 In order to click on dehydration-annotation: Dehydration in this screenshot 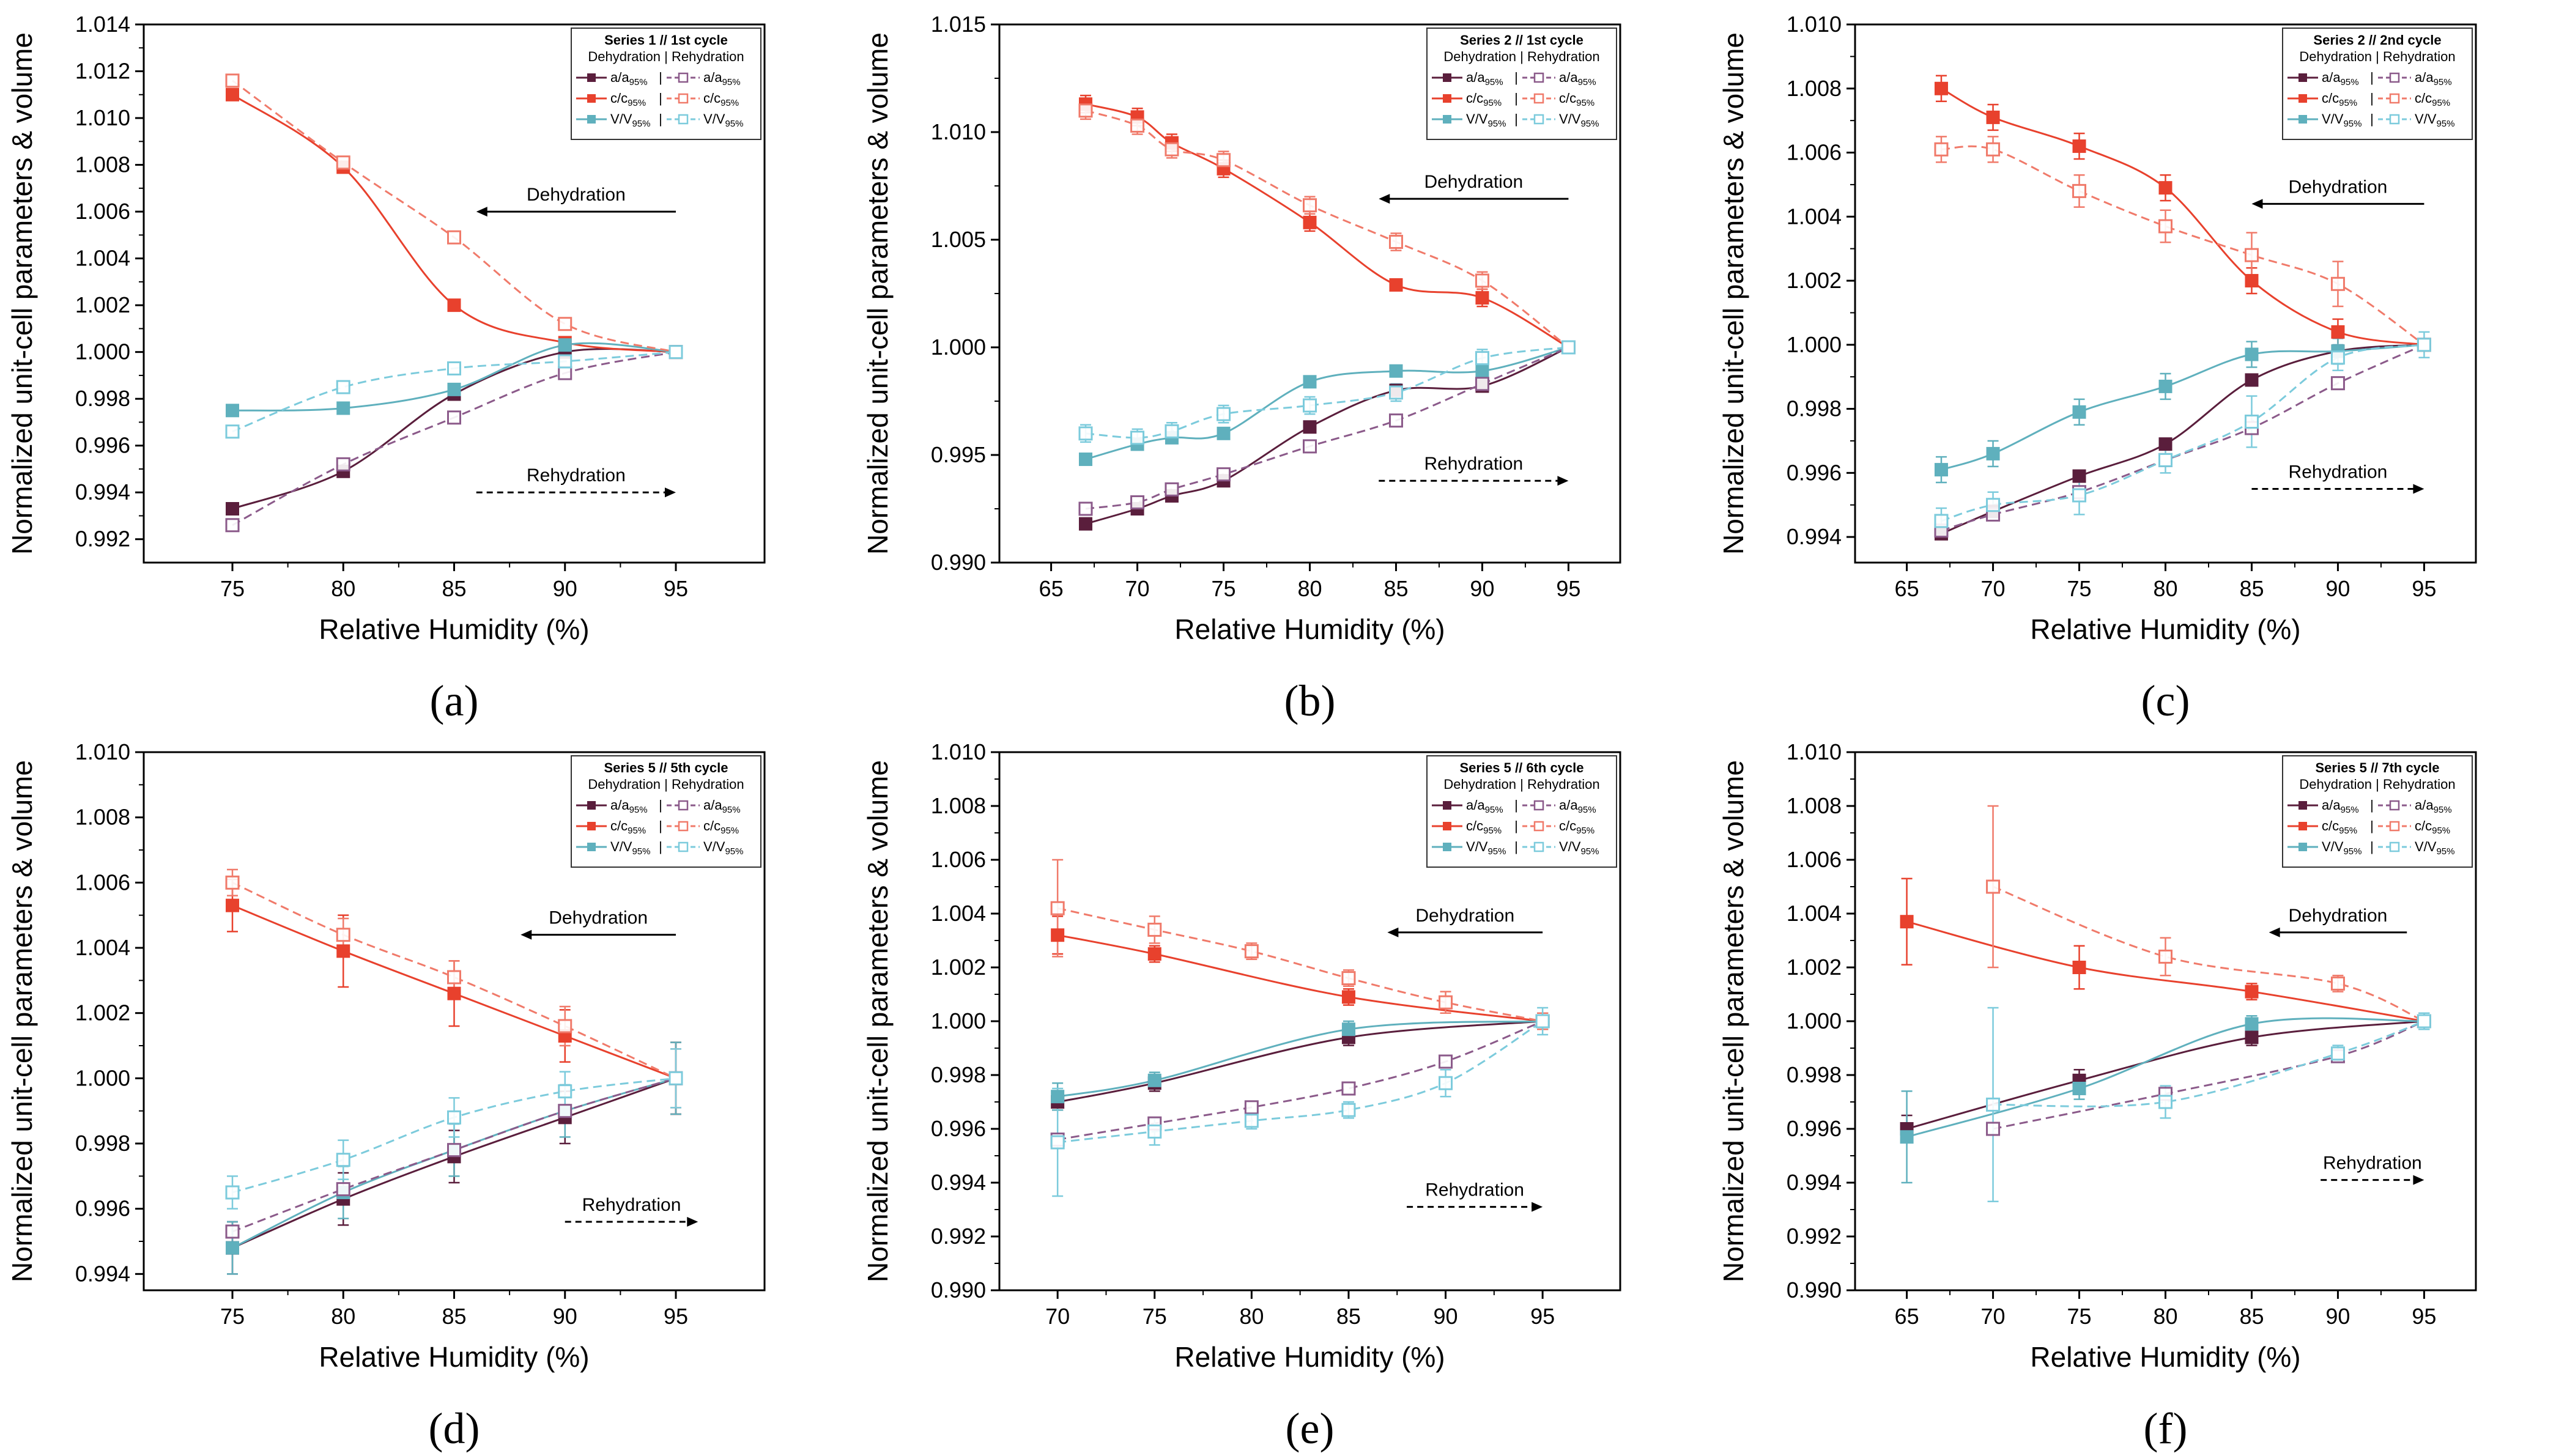, I will do `click(2338, 916)`.